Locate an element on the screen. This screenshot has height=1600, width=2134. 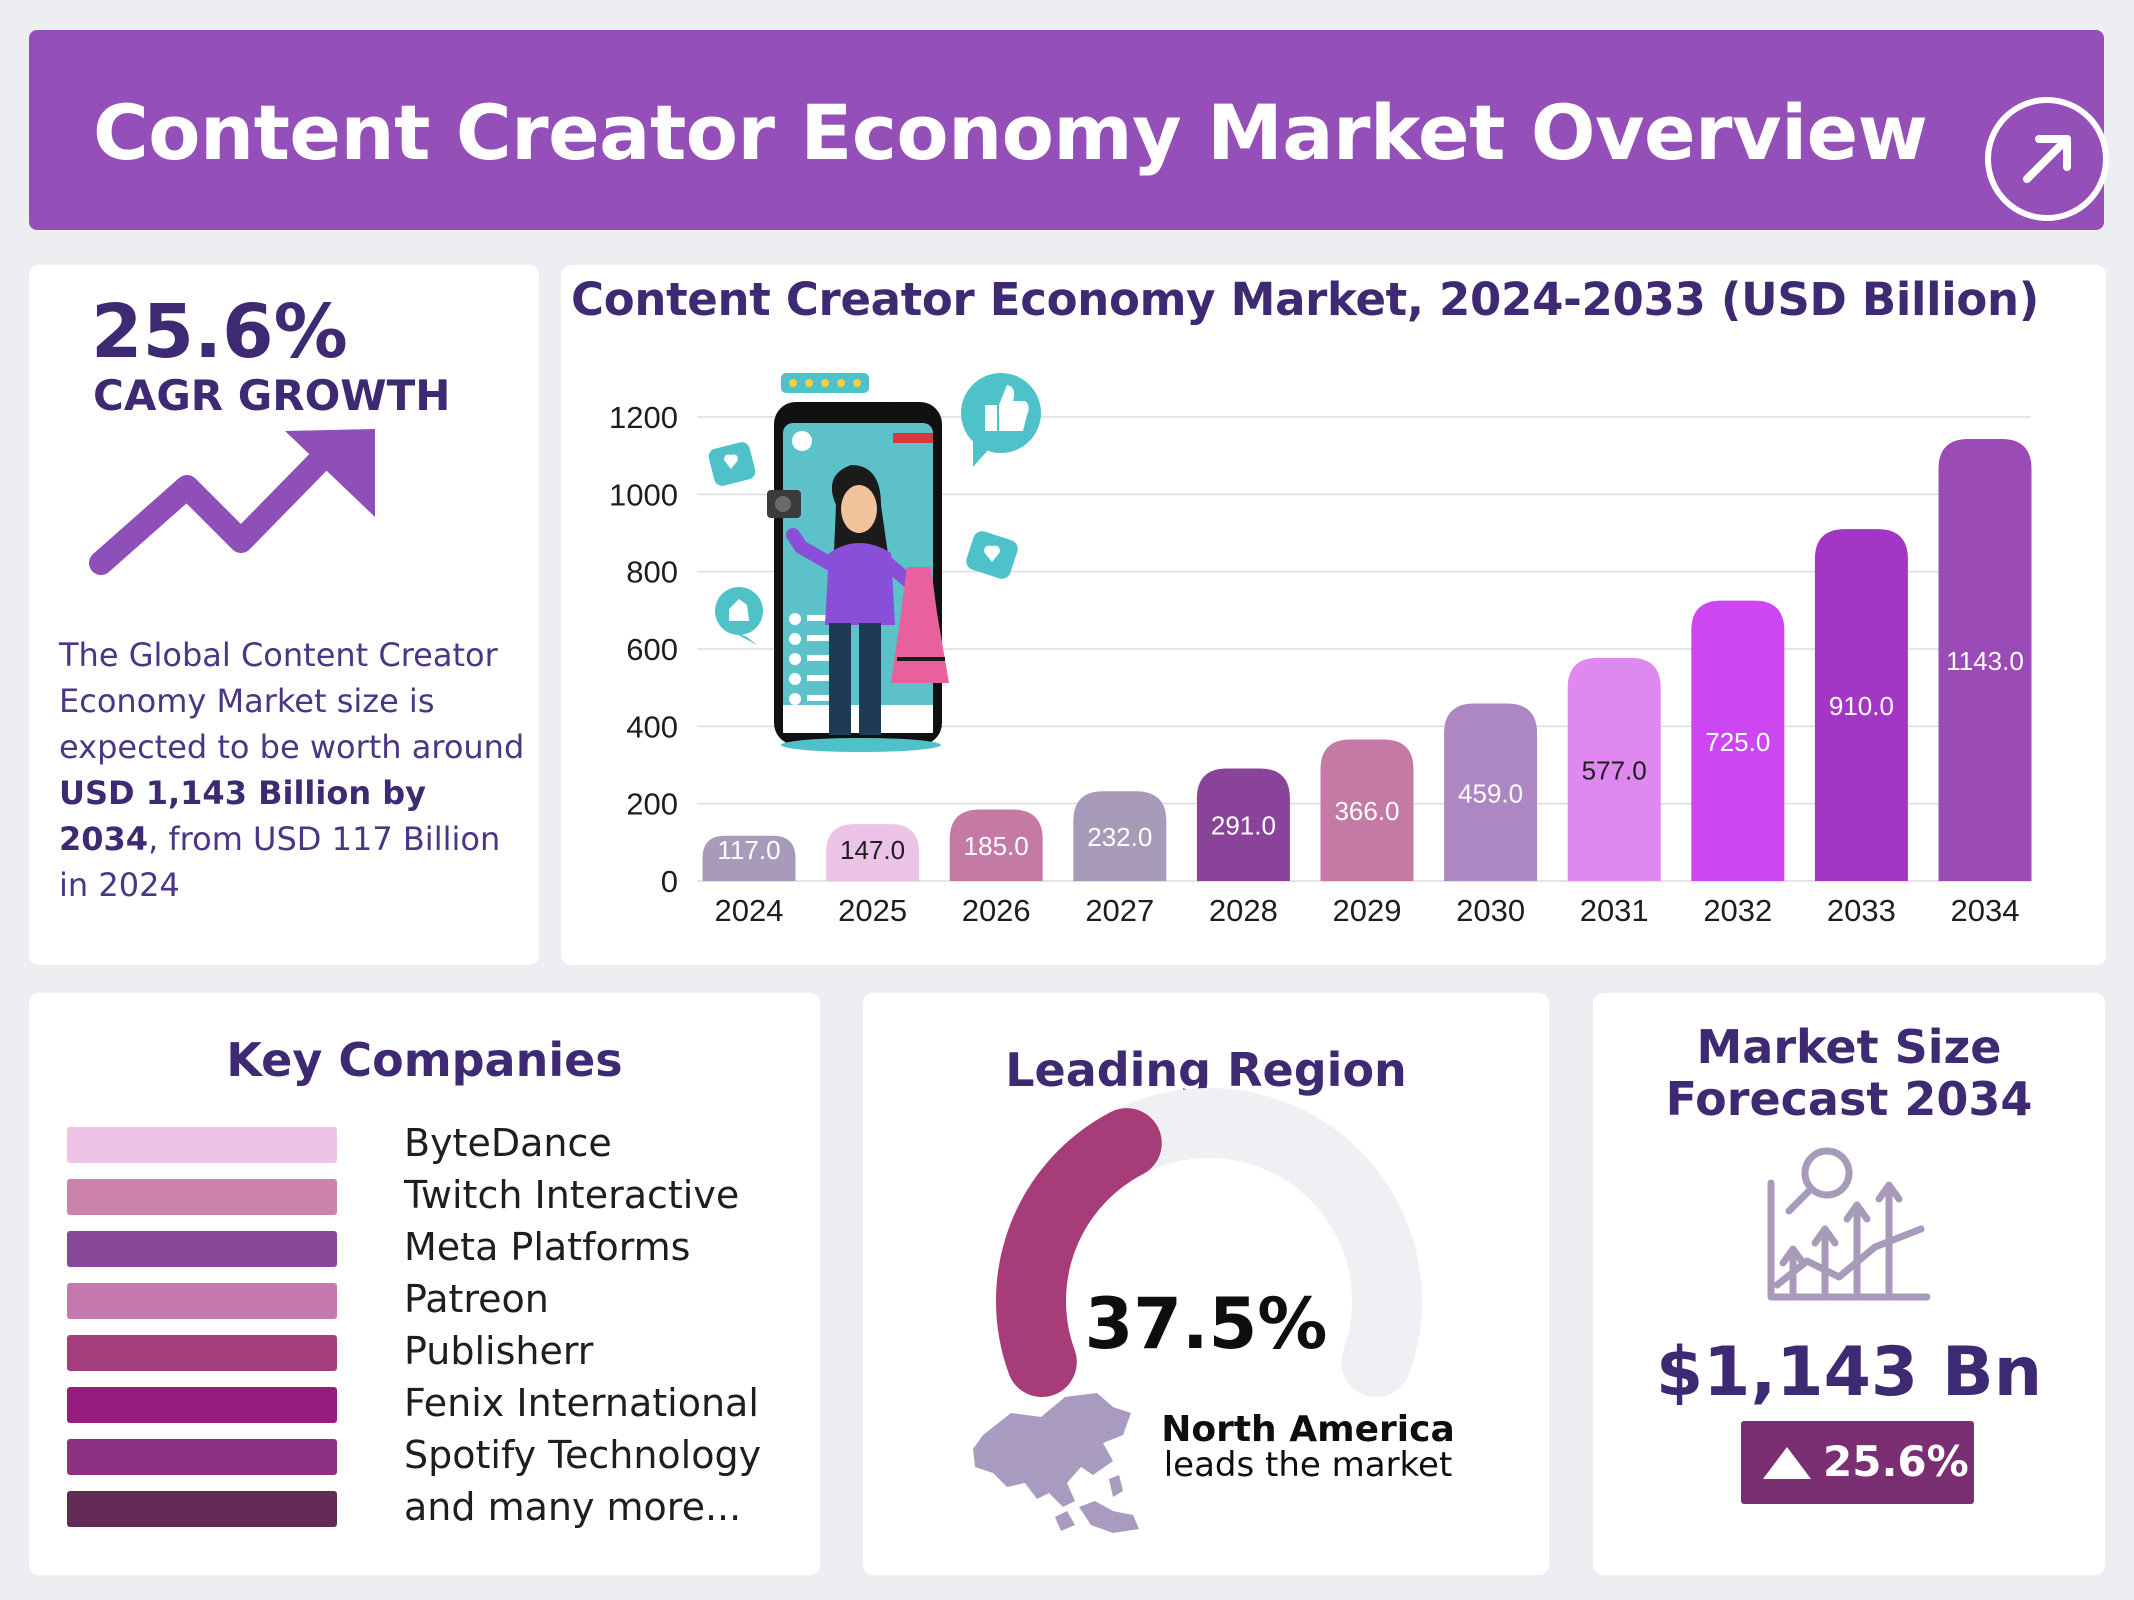
y-tick-label: 600 is located at coordinates (652, 649).